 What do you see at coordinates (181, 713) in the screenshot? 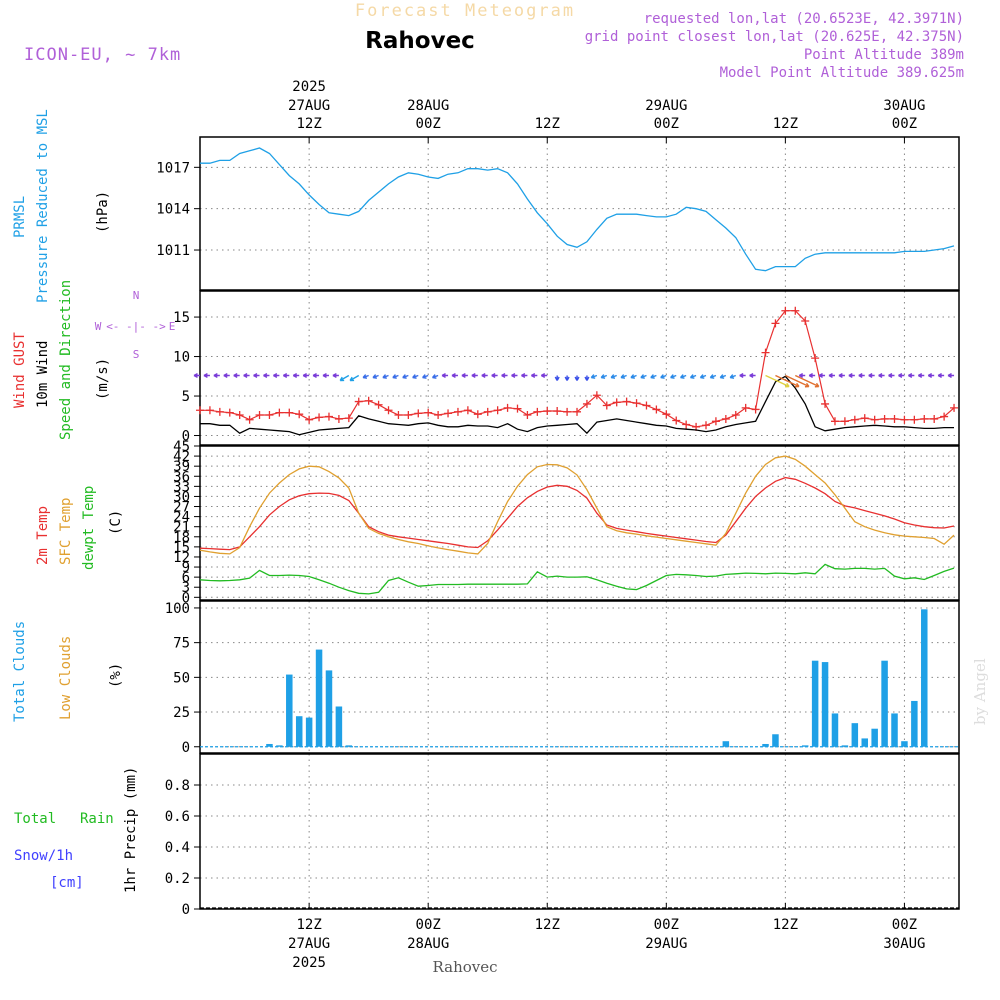
I see `clouds-ytick-label: 25` at bounding box center [181, 713].